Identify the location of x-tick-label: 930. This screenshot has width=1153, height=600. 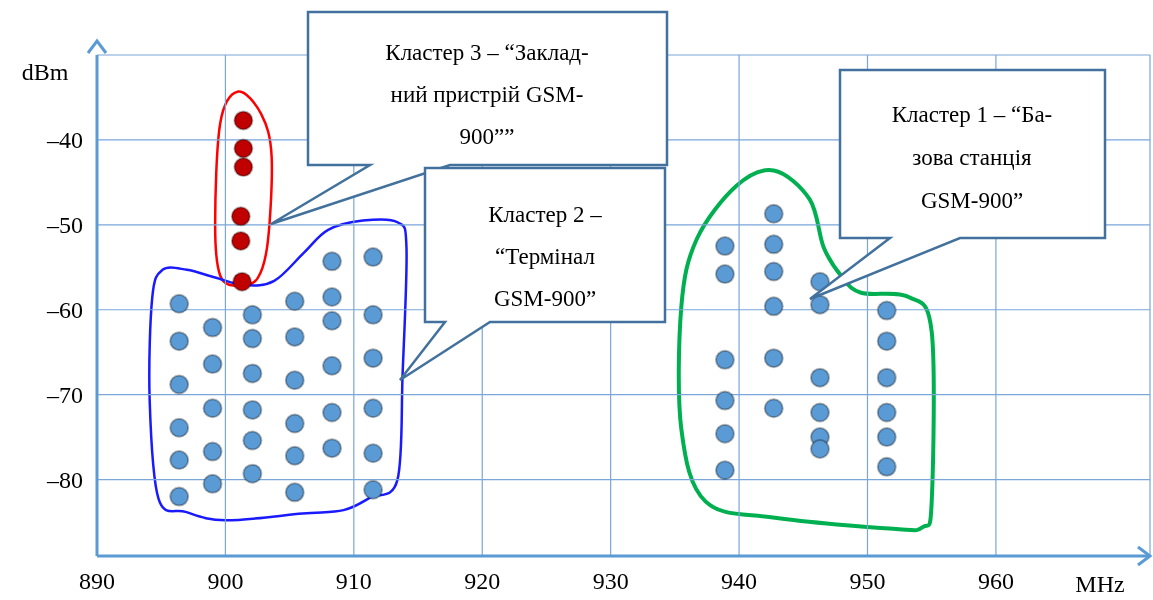
(610, 581).